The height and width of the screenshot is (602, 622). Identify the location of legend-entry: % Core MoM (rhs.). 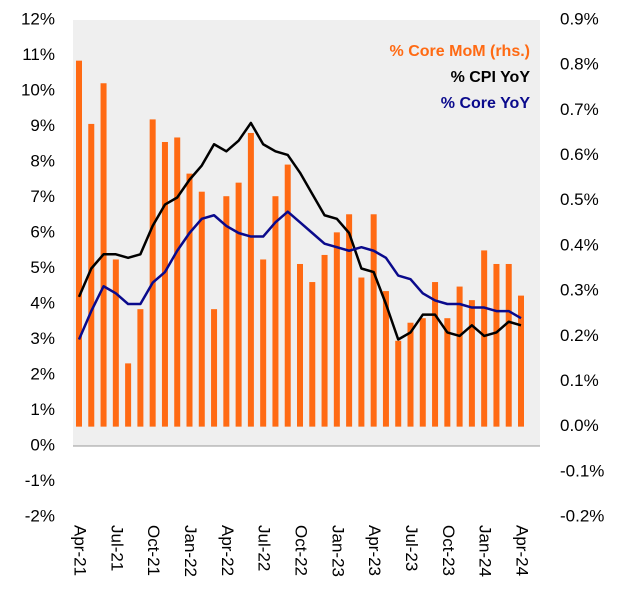
(460, 51).